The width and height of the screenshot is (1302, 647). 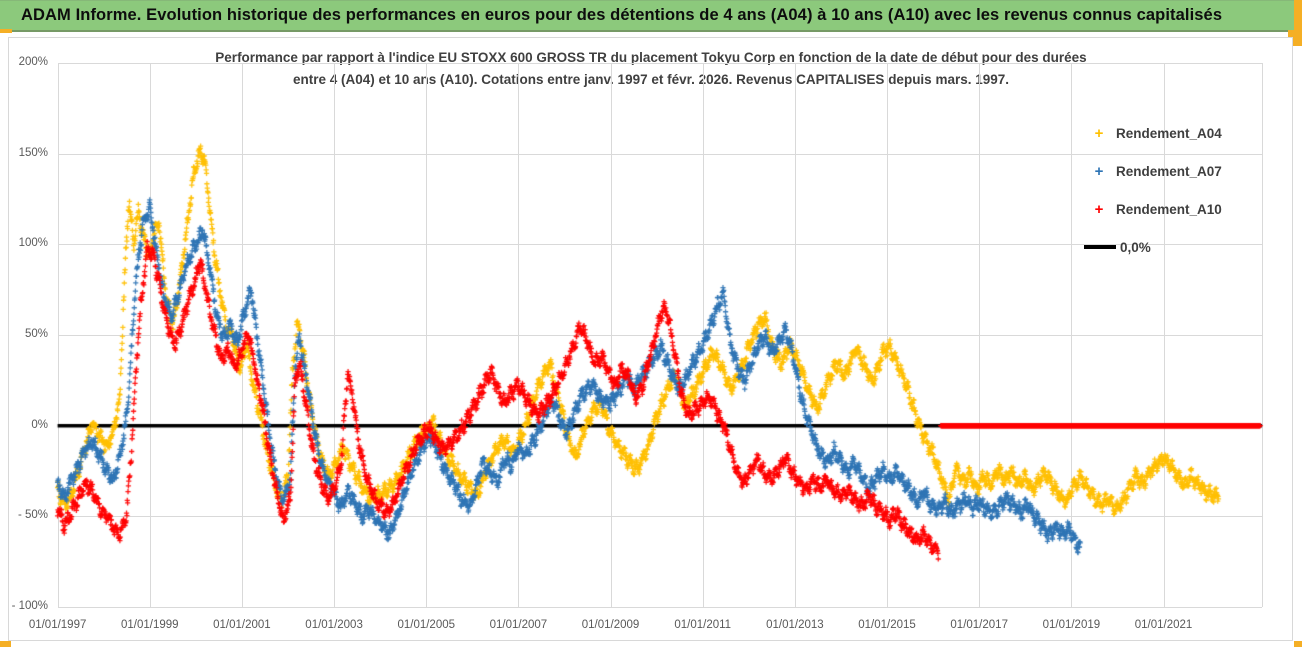 I want to click on y-axis-label: - 50%, so click(x=32, y=515).